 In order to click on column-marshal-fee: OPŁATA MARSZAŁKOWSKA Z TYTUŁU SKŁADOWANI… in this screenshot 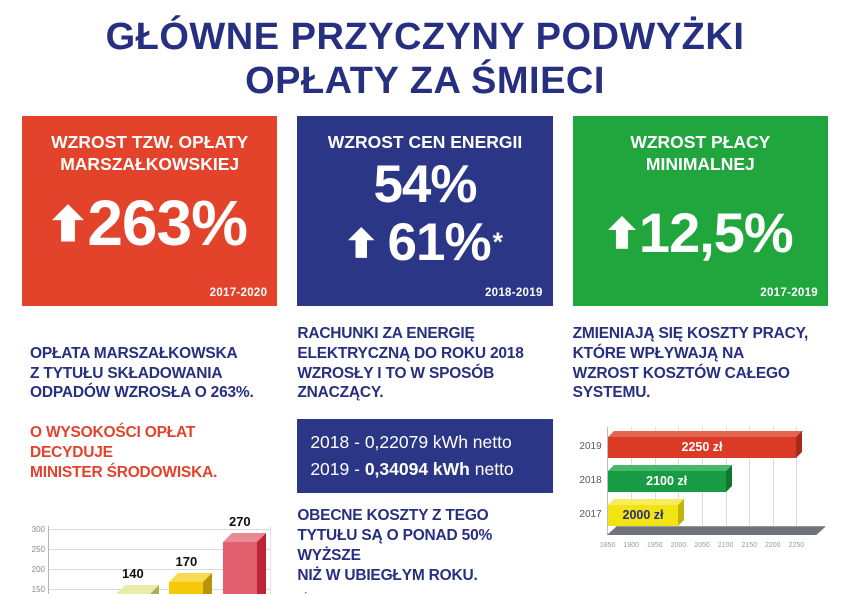, I will do `click(149, 459)`.